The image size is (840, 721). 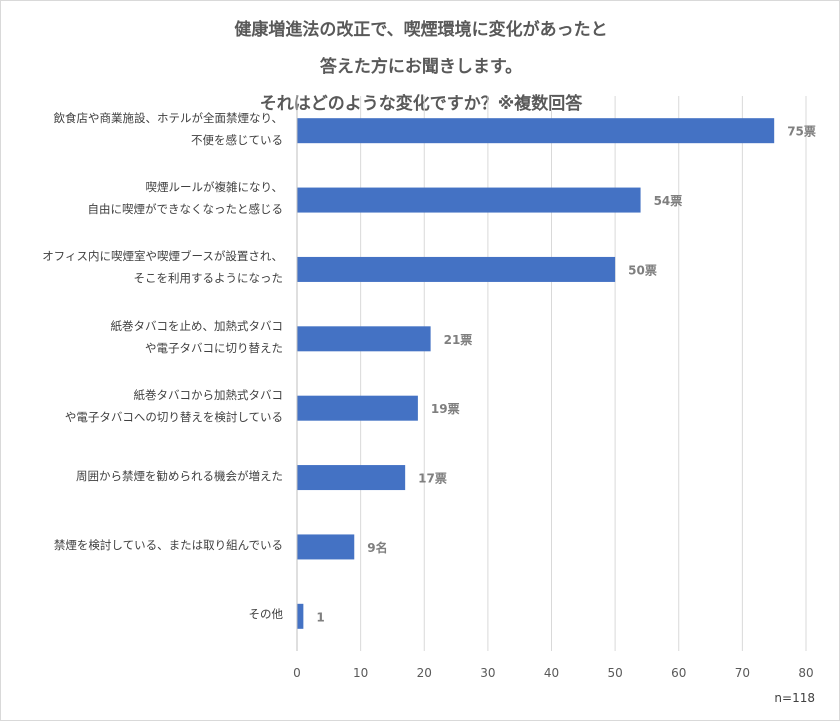 What do you see at coordinates (158, 267) in the screenshot?
I see `category-label: オフィス内に喫煙室や喫煙ブースが設置され、そこを利用するようになった` at bounding box center [158, 267].